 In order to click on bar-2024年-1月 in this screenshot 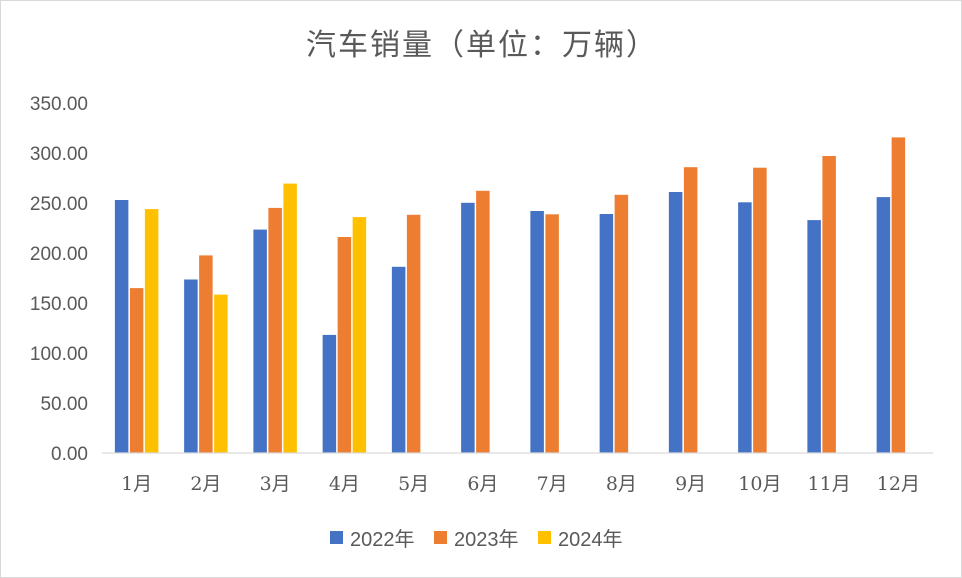, I will do `click(151, 331)`.